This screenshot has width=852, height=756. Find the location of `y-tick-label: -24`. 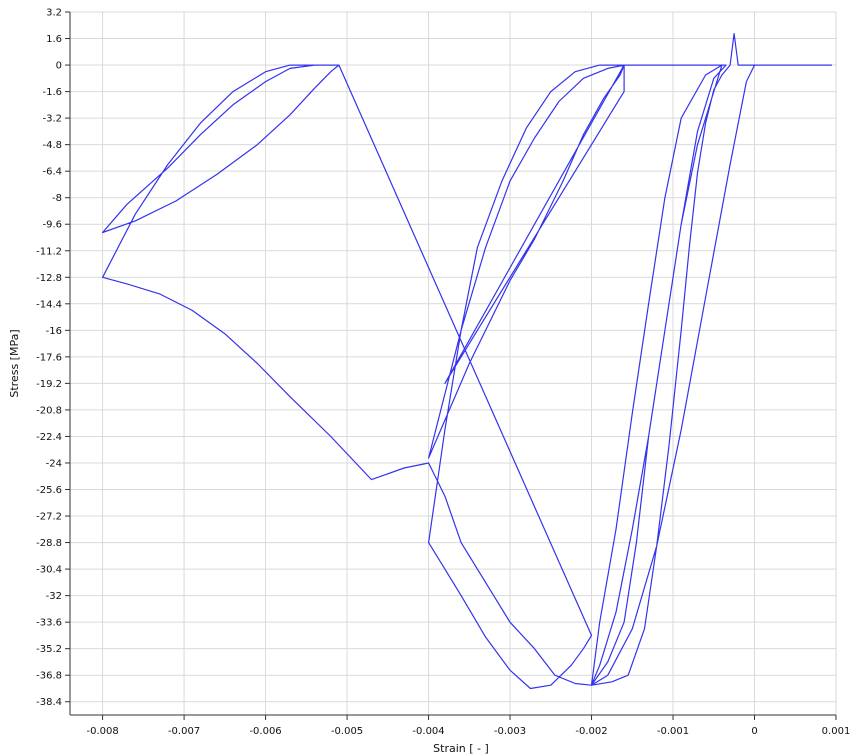

y-tick-label: -24 is located at coordinates (54, 463).